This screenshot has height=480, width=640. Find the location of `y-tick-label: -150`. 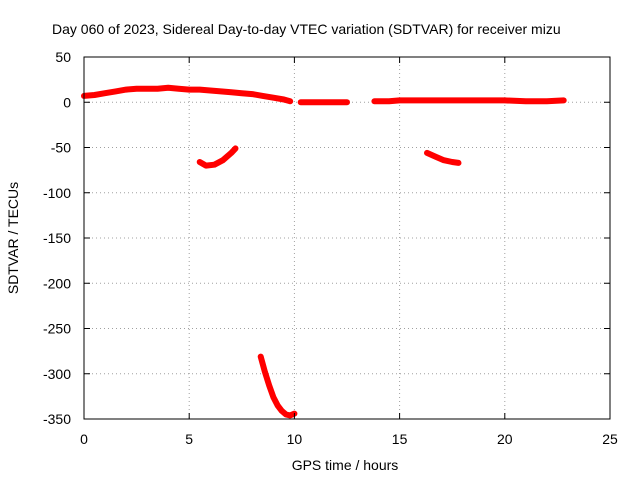

y-tick-label: -150 is located at coordinates (57, 238).